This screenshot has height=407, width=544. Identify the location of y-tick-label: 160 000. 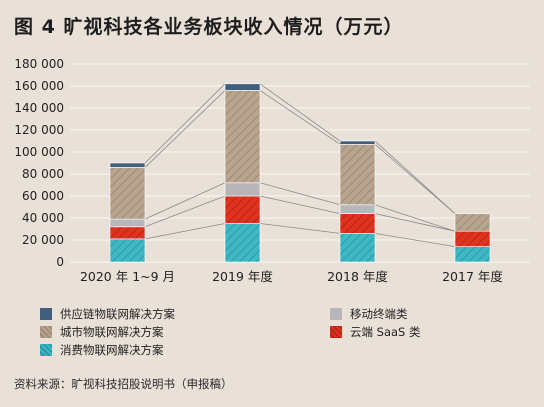
(39, 86).